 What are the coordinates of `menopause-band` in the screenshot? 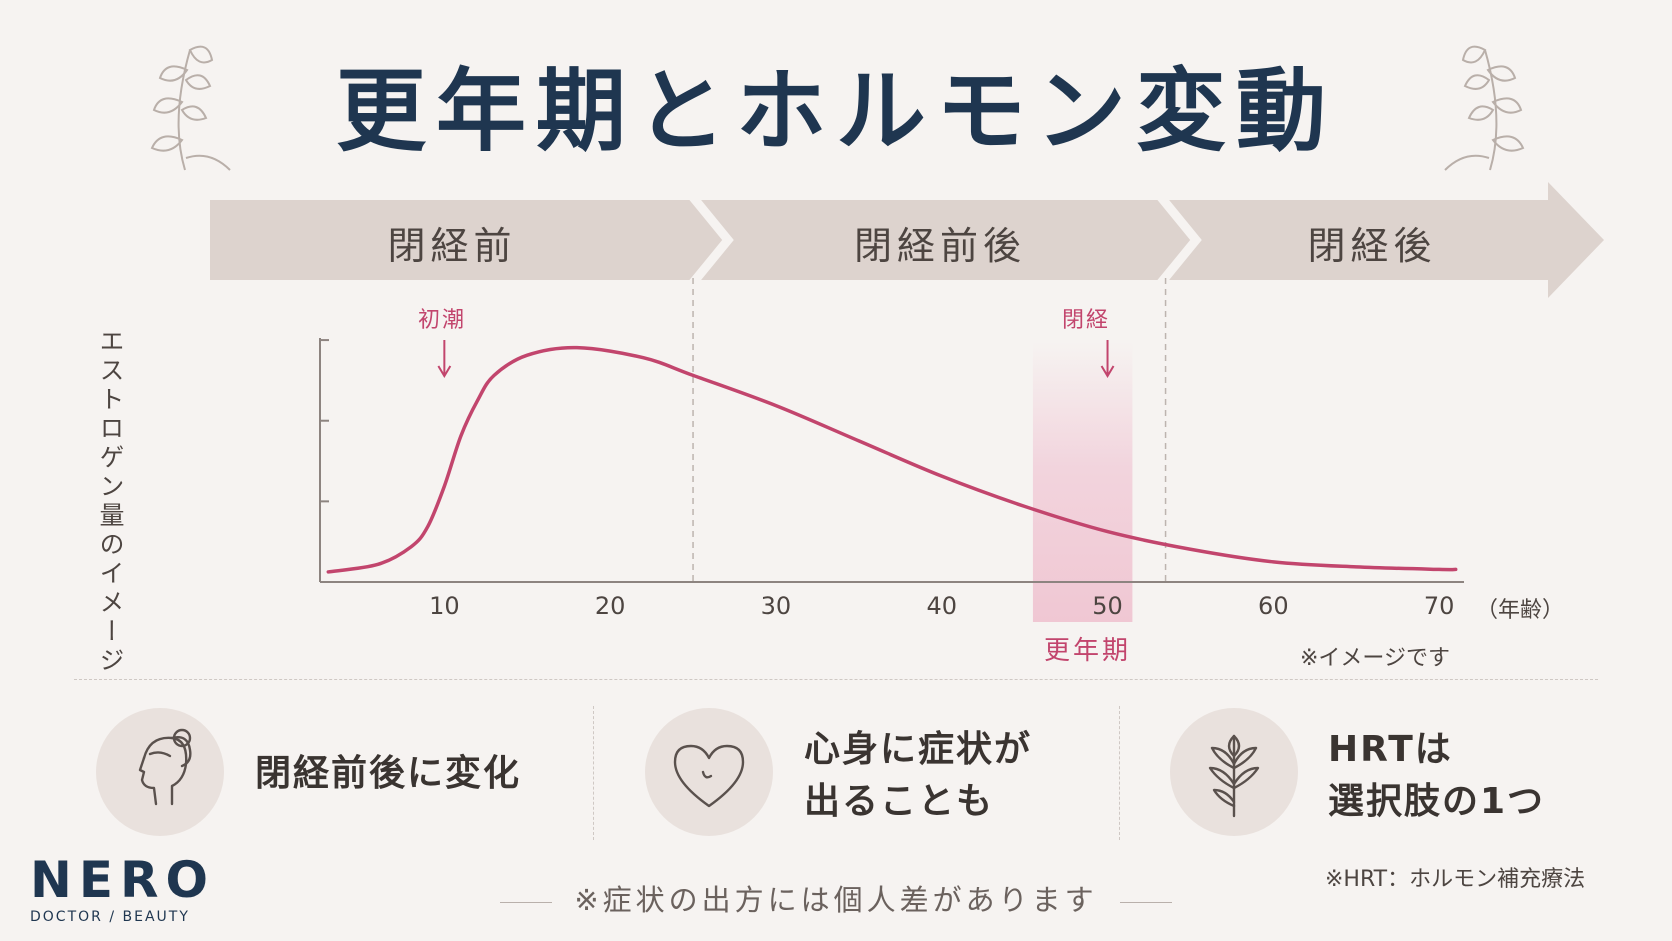 It's located at (1082, 482).